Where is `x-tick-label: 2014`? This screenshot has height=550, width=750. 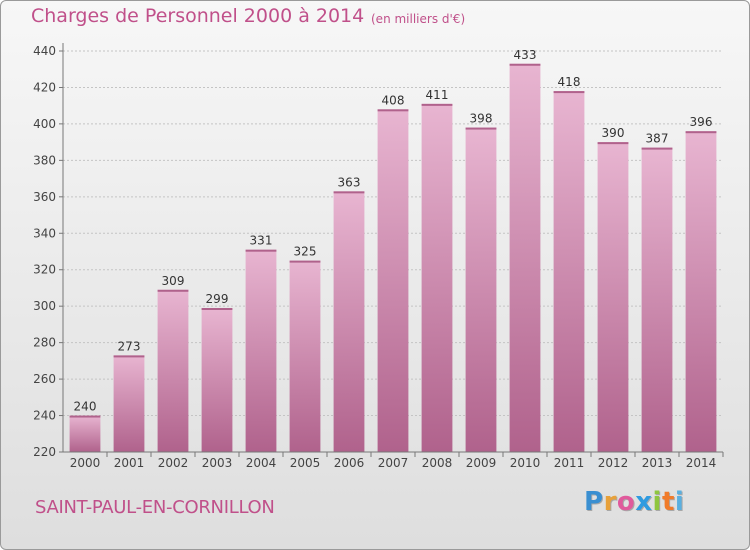
x-tick-label: 2014 is located at coordinates (701, 463).